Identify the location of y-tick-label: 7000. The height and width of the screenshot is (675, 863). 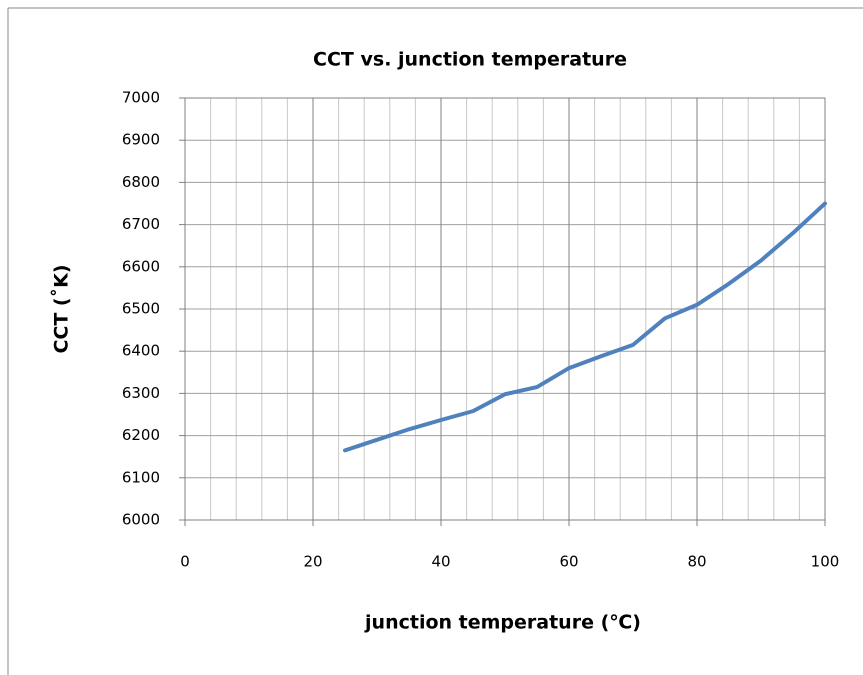
(141, 98).